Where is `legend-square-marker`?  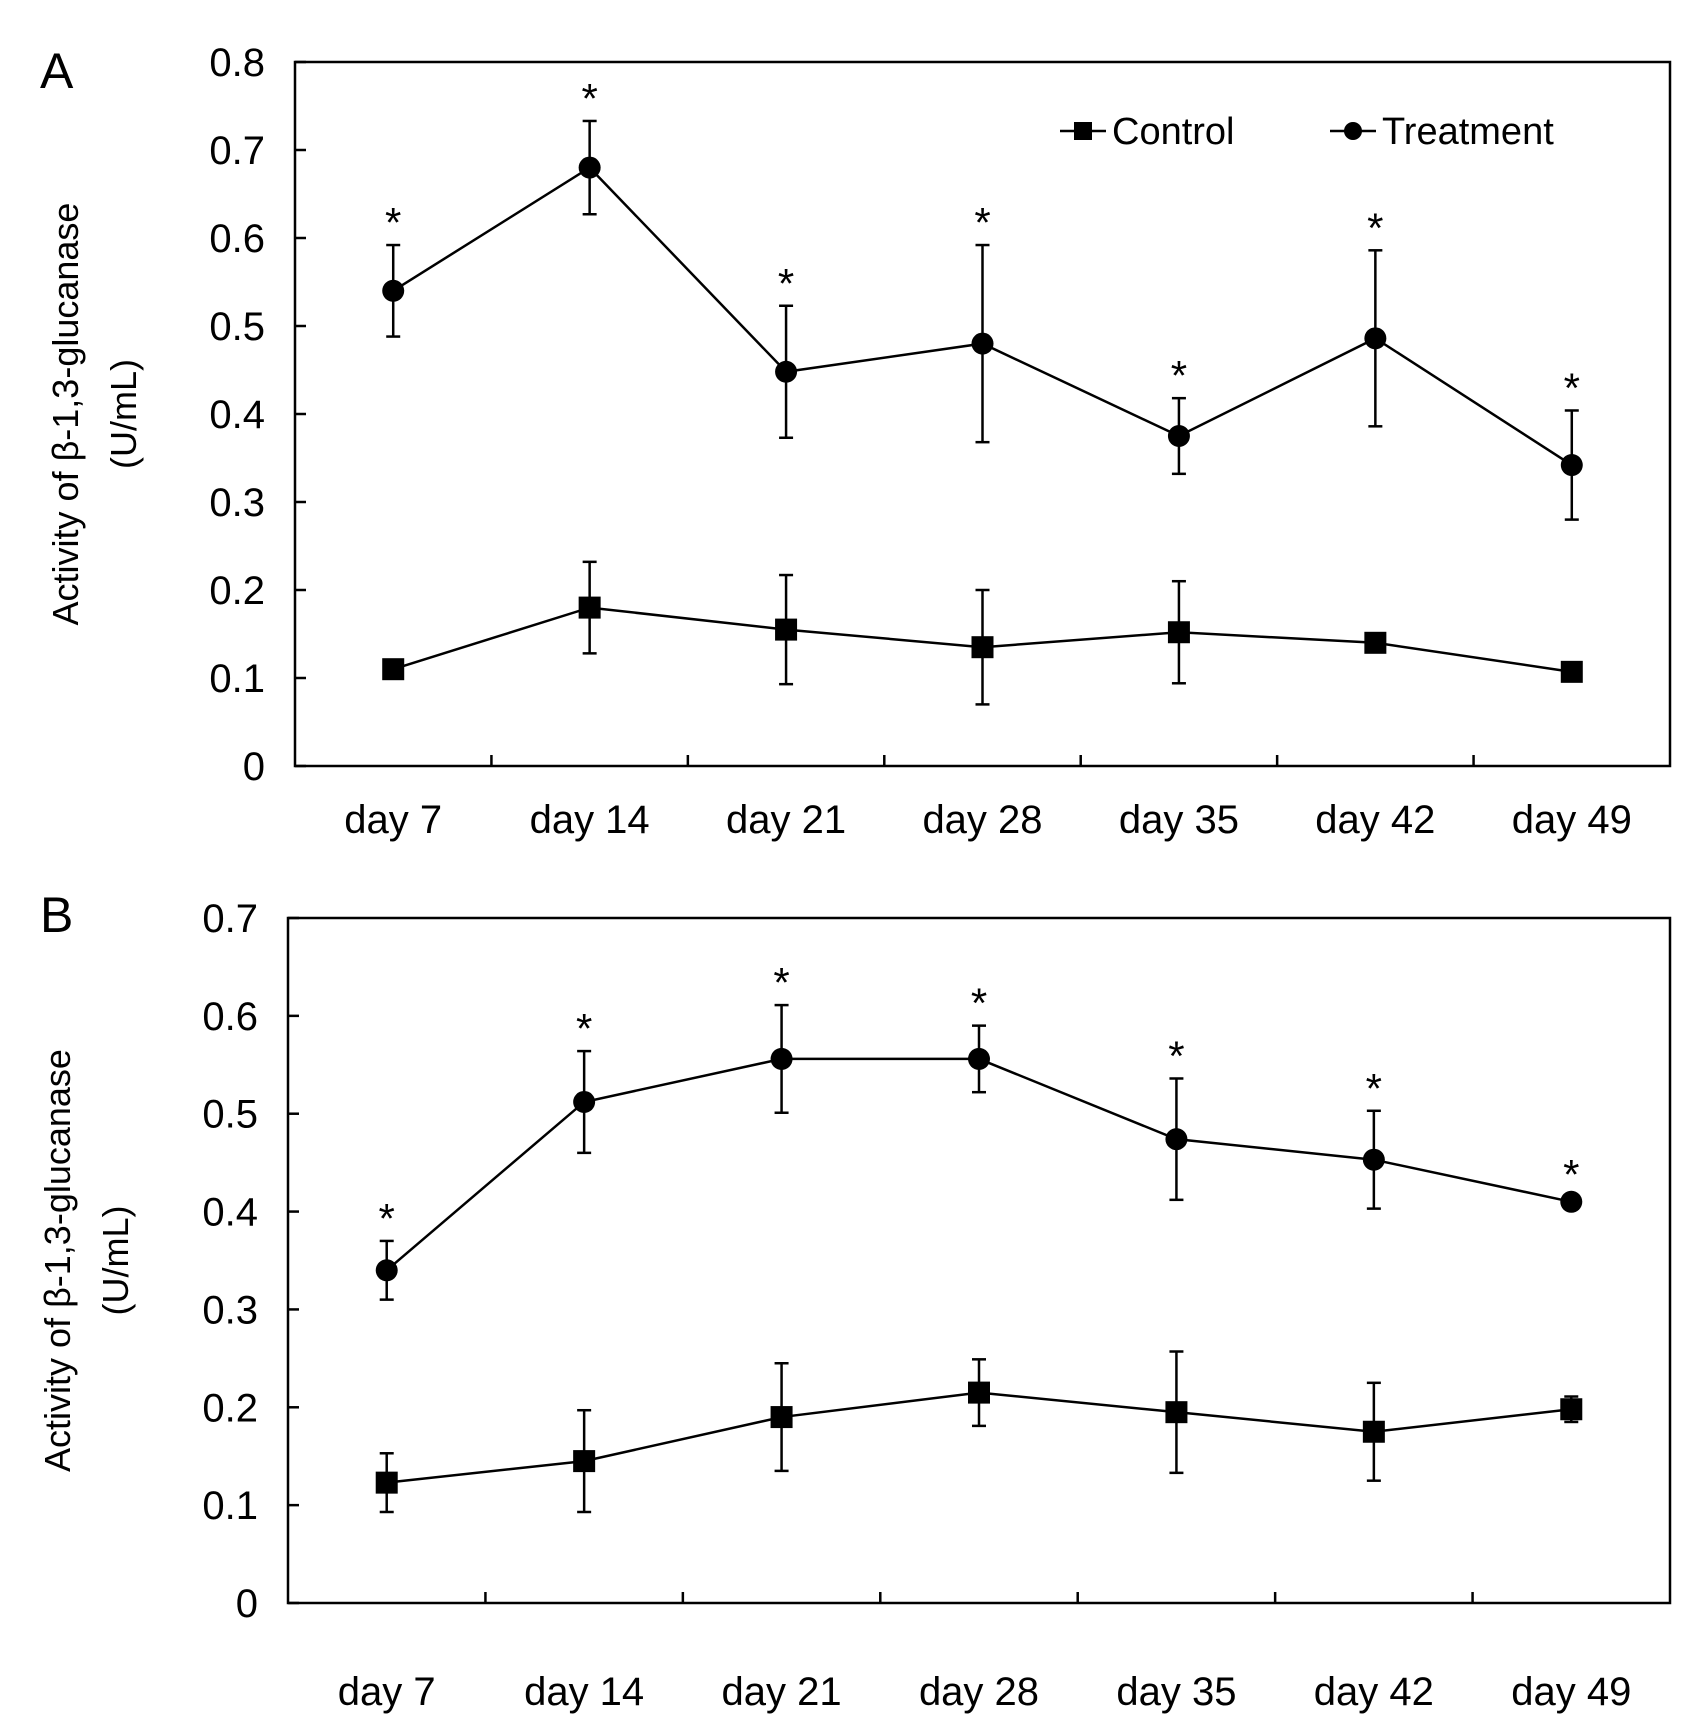
legend-square-marker is located at coordinates (1083, 131).